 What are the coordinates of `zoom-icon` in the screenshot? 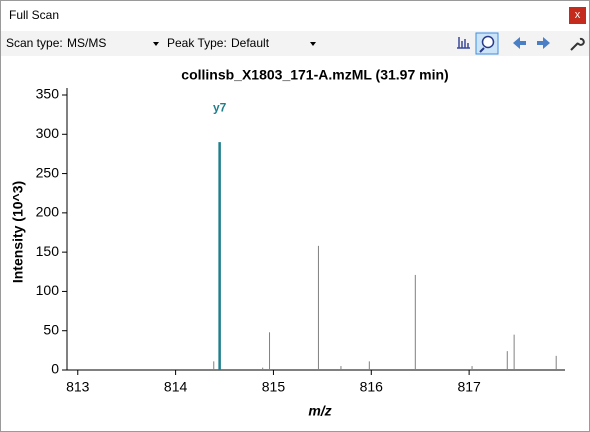 It's located at (488, 42).